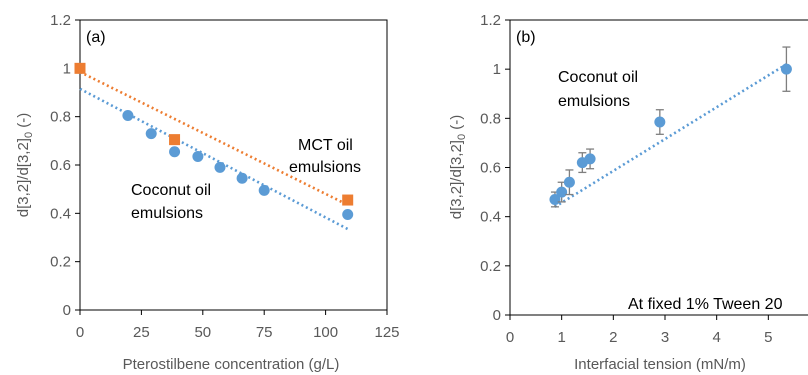 This screenshot has width=808, height=375. Describe the element at coordinates (23, 177) in the screenshot. I see `panel-a-ylabel-main: d[3,2]/d[3,2]` at that location.